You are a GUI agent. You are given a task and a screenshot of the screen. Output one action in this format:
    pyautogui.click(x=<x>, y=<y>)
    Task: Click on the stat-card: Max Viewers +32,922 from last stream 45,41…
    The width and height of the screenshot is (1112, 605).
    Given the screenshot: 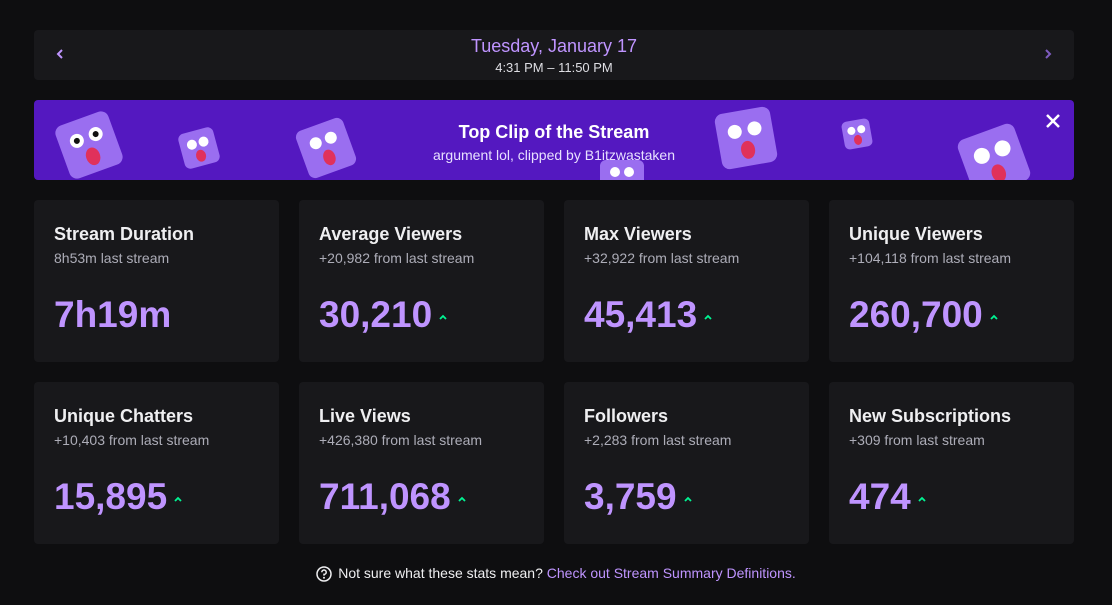 What is the action you would take?
    pyautogui.click(x=686, y=281)
    